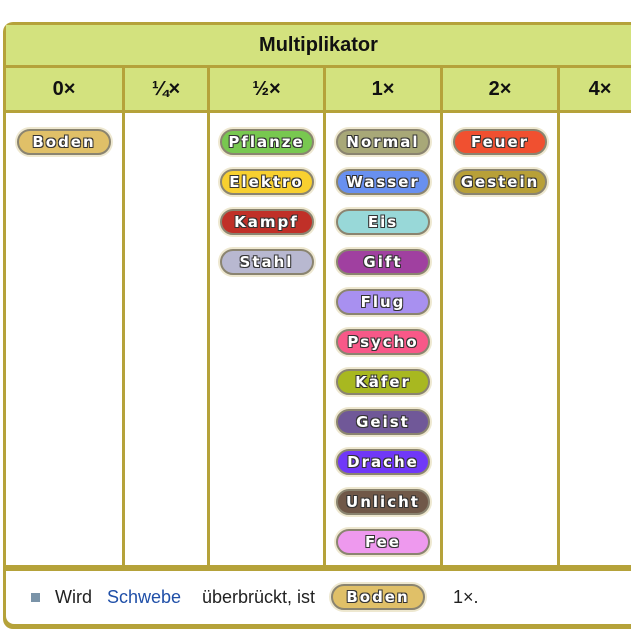 The width and height of the screenshot is (631, 632). Describe the element at coordinates (383, 302) in the screenshot. I see `type-badge: Flug` at that location.